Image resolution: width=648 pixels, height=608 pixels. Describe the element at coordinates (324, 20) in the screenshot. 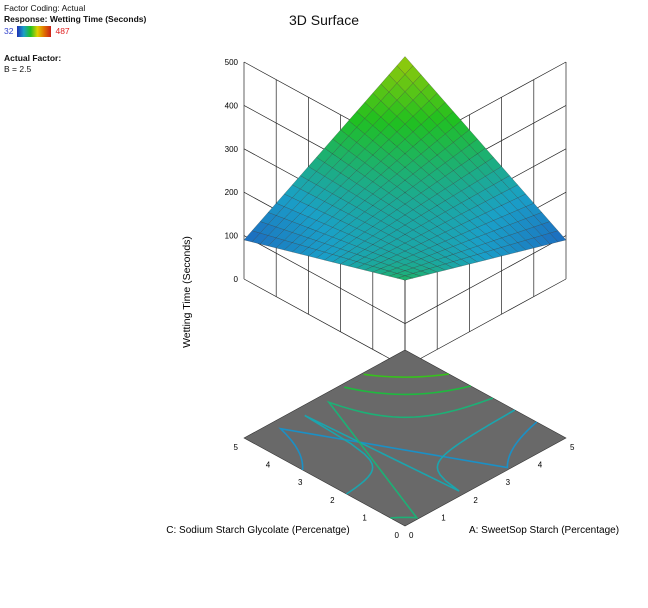

I see `chart-title: 3D Surface` at that location.